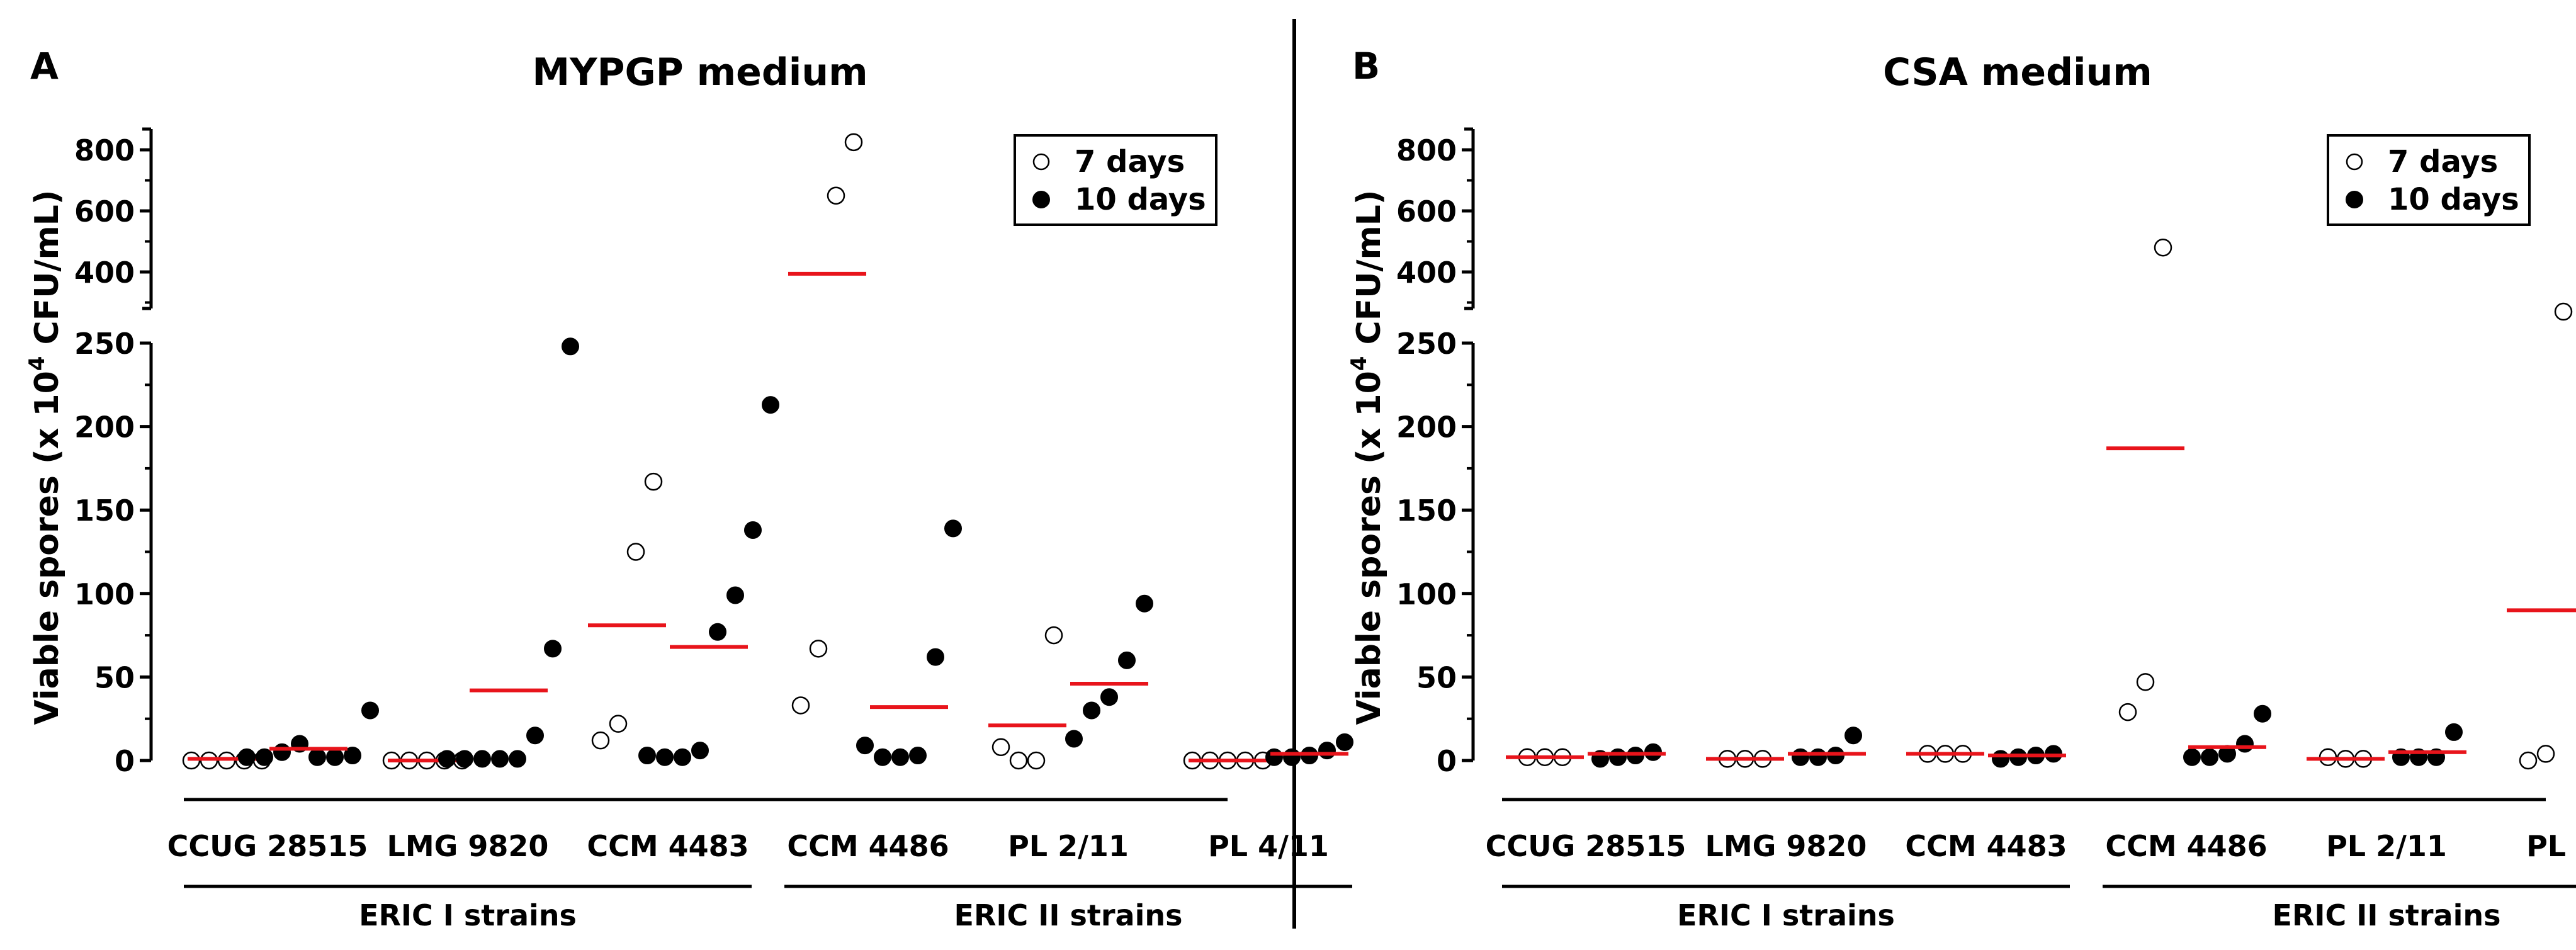  What do you see at coordinates (1068, 846) in the screenshot?
I see `x-tick-label: PL 2/11` at bounding box center [1068, 846].